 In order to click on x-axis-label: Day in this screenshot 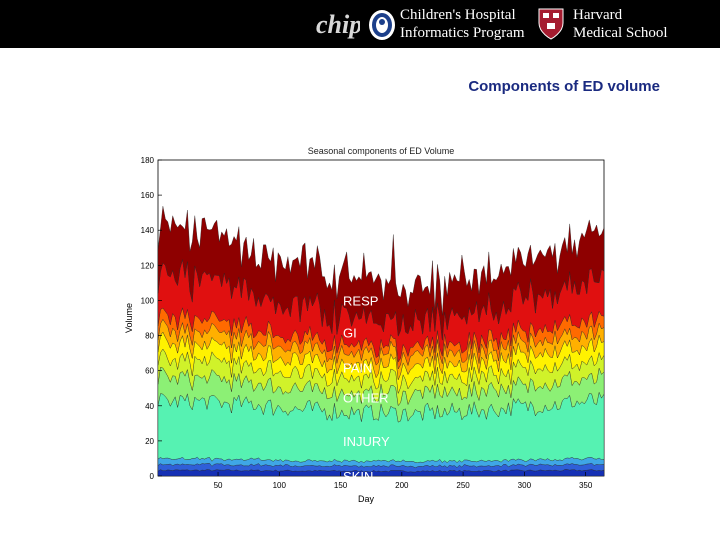, I will do `click(366, 499)`.